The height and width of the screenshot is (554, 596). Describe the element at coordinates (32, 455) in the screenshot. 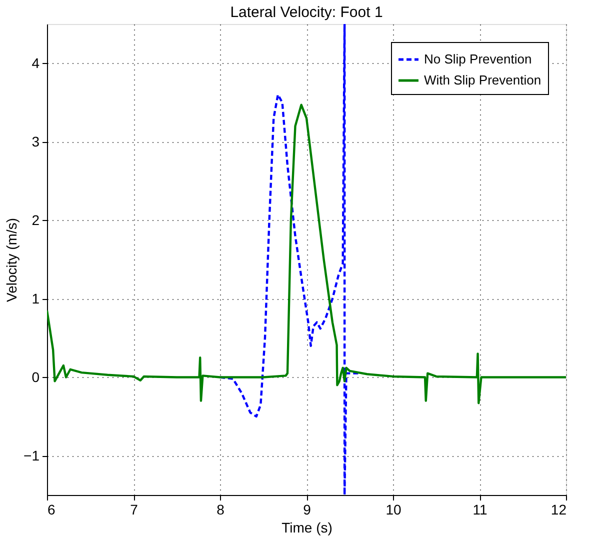

I see `y-tick-label: −1` at that location.